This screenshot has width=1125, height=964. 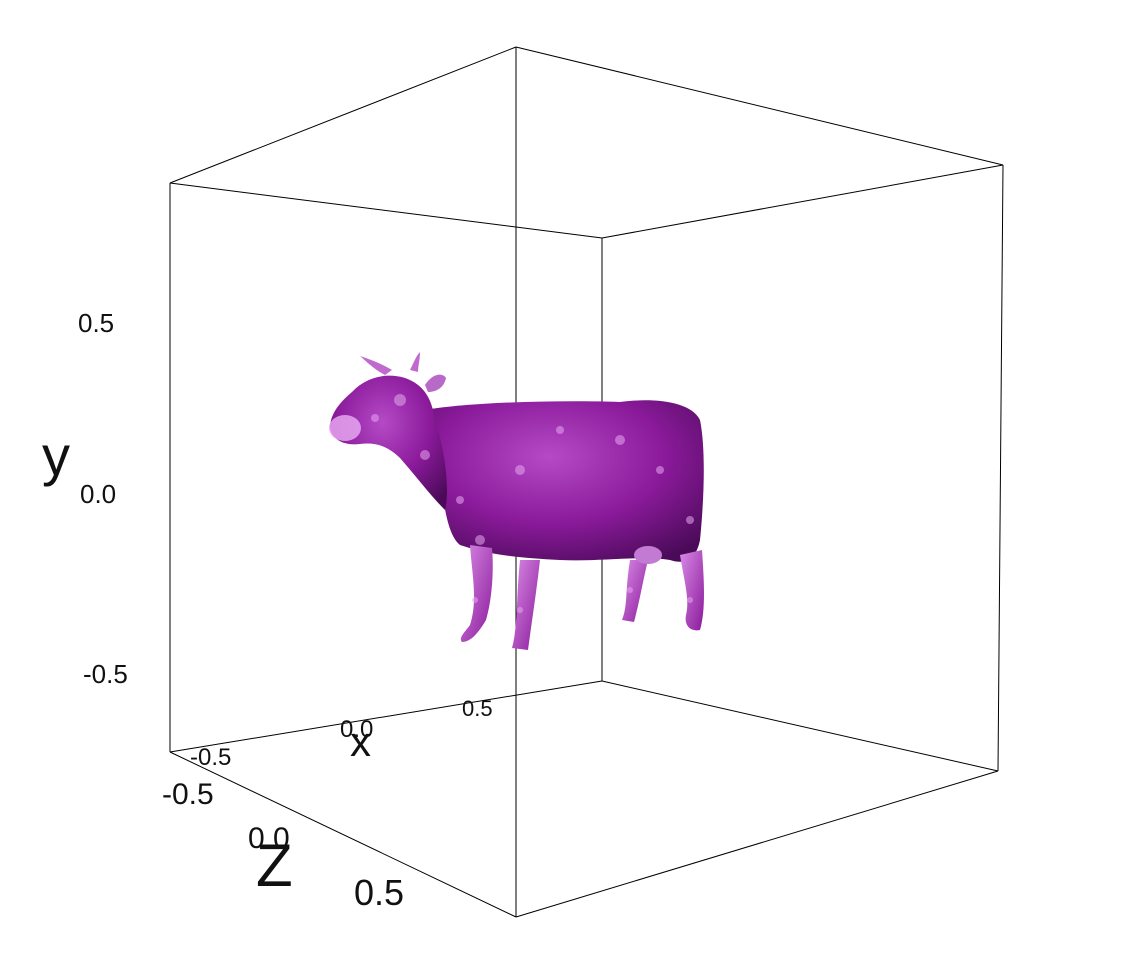 I want to click on z-tick-label: 0.0, so click(x=269, y=838).